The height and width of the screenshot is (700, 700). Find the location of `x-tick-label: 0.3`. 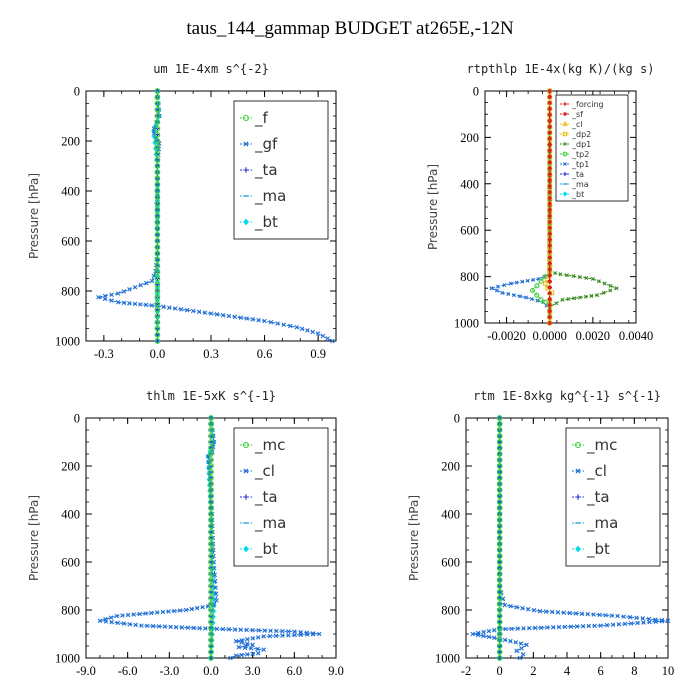

x-tick-label: 0.3 is located at coordinates (211, 354).